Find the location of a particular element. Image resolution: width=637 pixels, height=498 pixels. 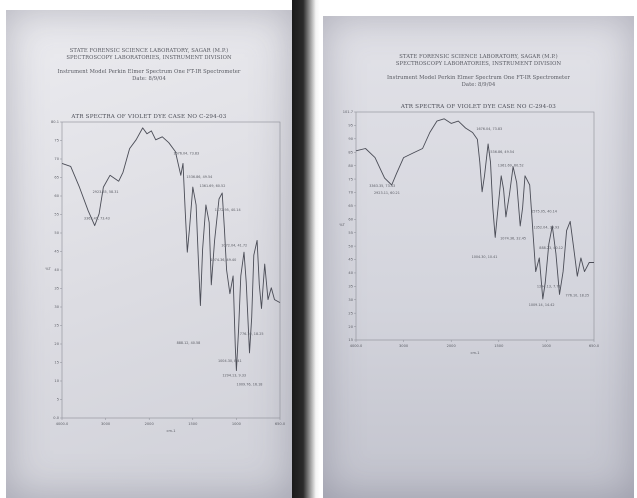

peak-label: 1009.14, 14.42 is located at coordinates (542, 305).